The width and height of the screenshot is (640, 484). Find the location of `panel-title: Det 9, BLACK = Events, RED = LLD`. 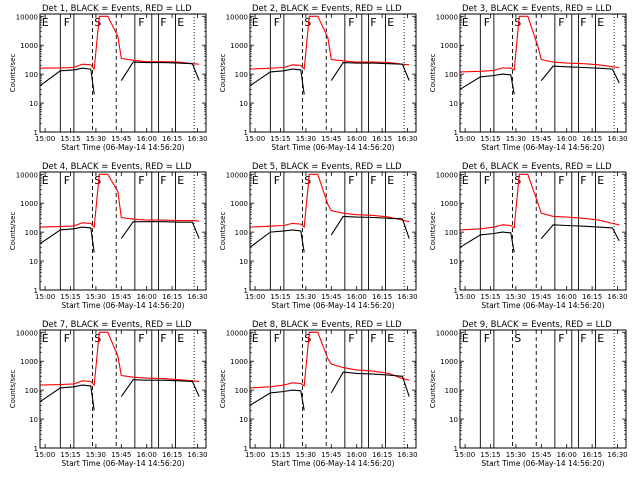

panel-title: Det 9, BLACK = Events, RED = LLD is located at coordinates (537, 325).